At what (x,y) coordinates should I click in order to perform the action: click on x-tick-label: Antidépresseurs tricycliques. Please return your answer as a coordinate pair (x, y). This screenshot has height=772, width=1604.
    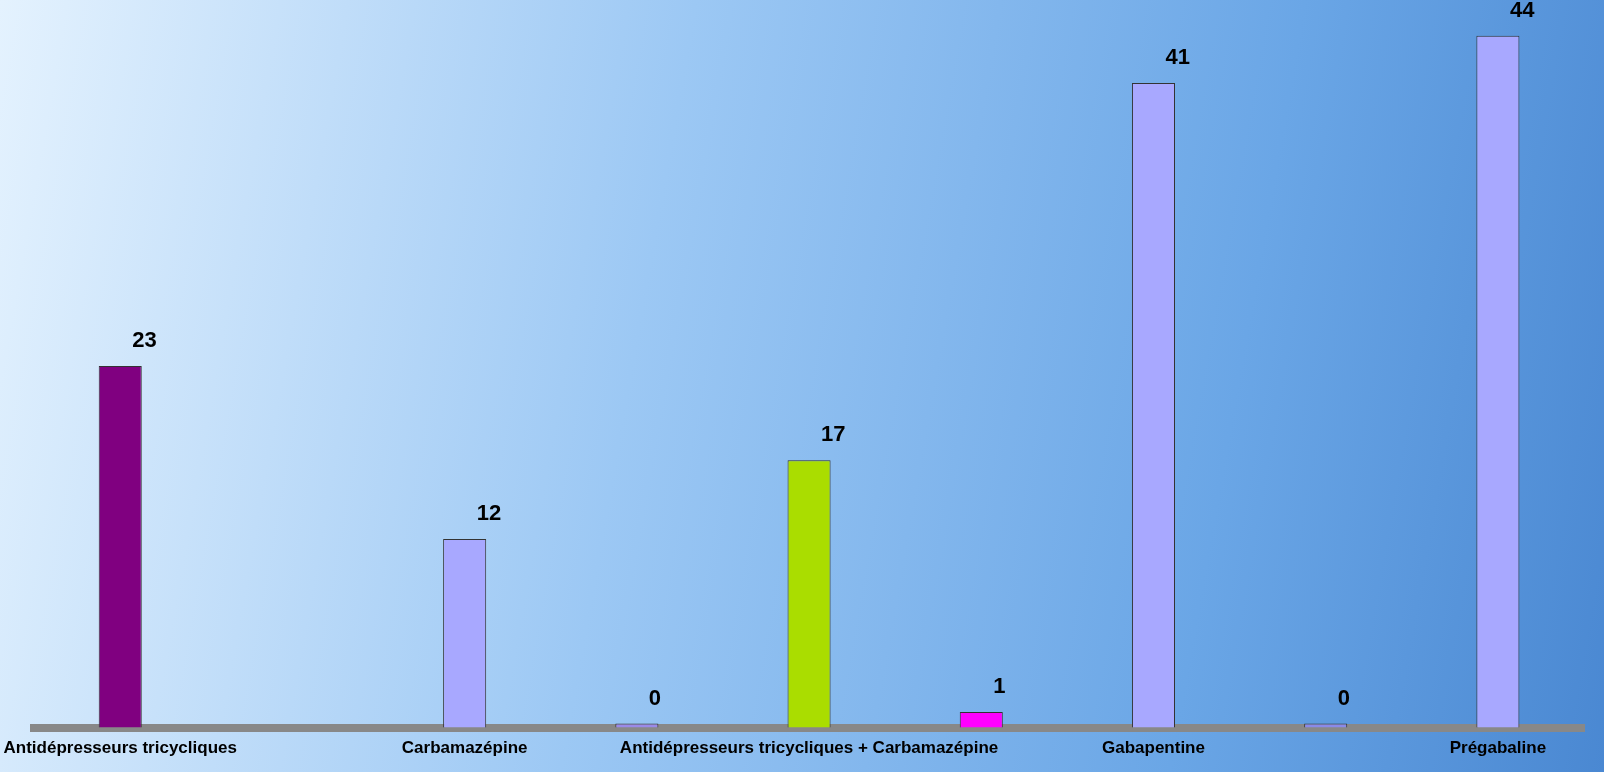
    Looking at the image, I should click on (120, 748).